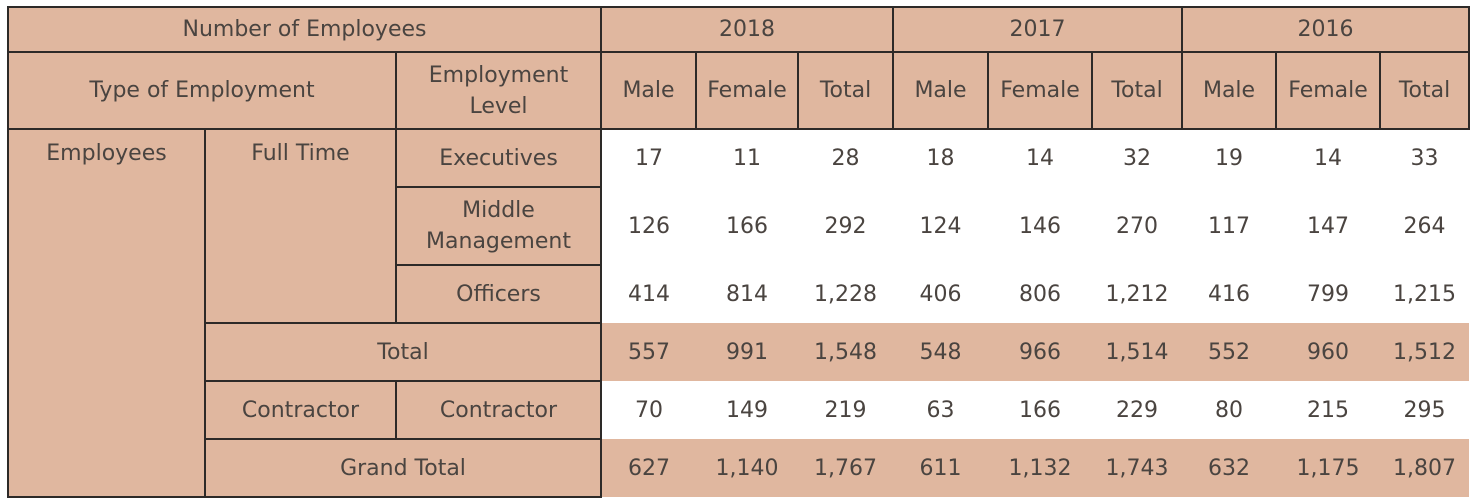 This screenshot has height=498, width=1475. What do you see at coordinates (846, 294) in the screenshot?
I see `table-cell: 1,228` at bounding box center [846, 294].